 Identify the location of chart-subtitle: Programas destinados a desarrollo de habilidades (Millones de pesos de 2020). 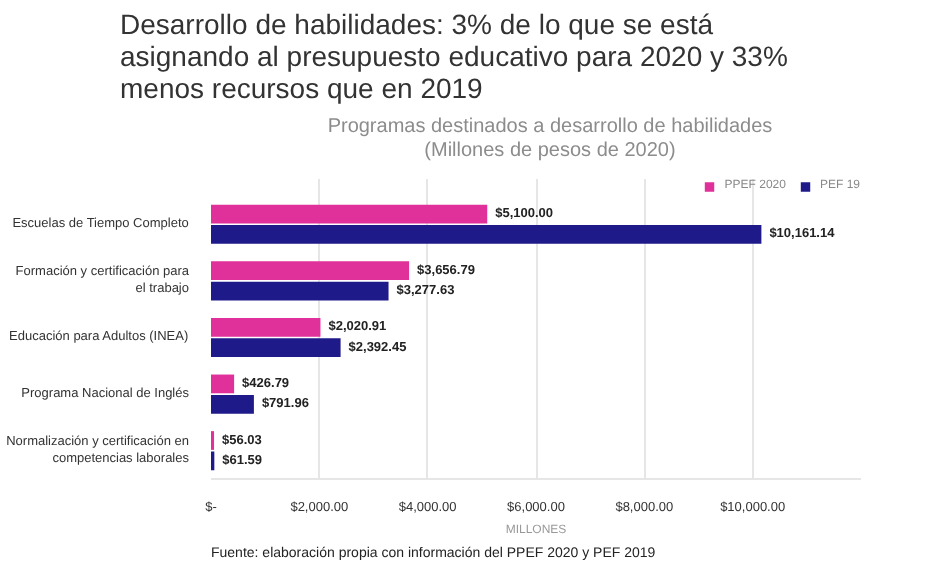
(550, 140).